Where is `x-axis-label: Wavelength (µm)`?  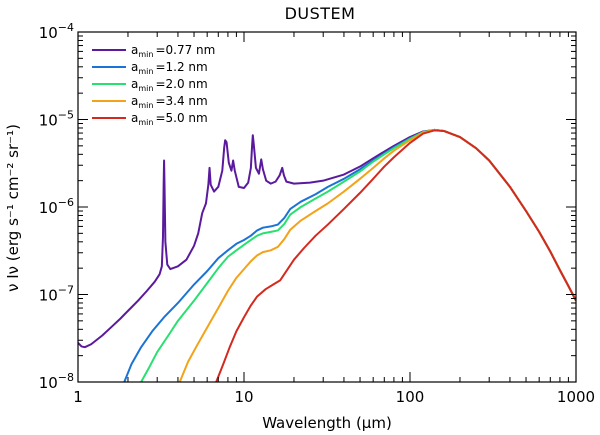 x-axis-label: Wavelength (µm) is located at coordinates (327, 423).